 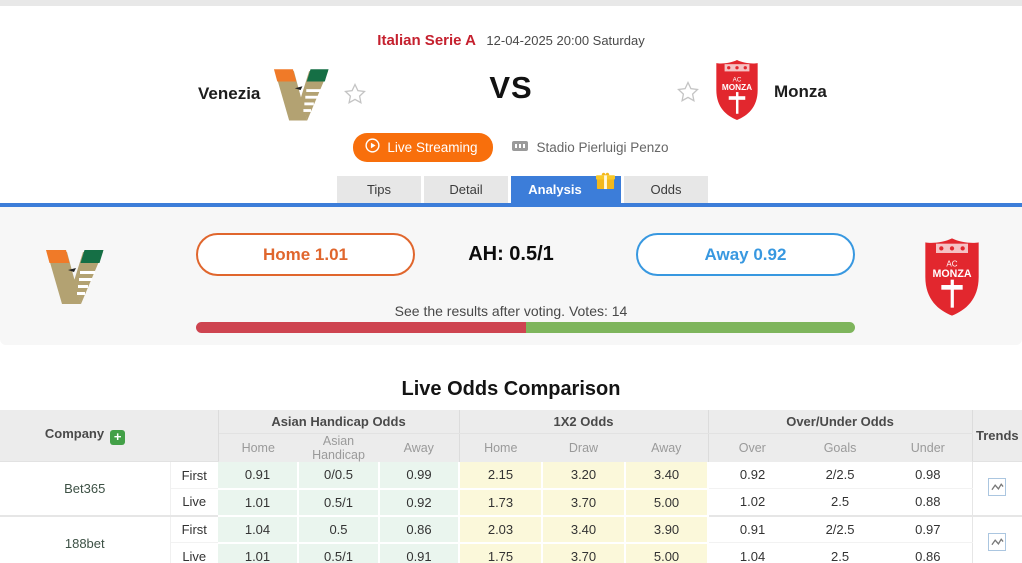 I want to click on home-team-logo, so click(x=301, y=94).